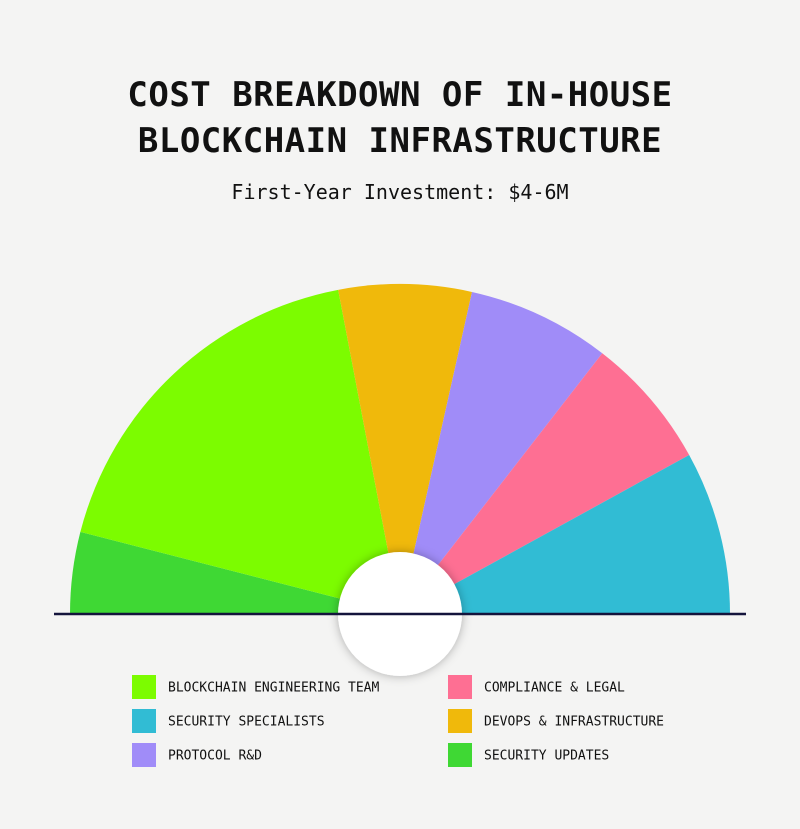  I want to click on legend-label: SECURITY UPDATES, so click(546, 756).